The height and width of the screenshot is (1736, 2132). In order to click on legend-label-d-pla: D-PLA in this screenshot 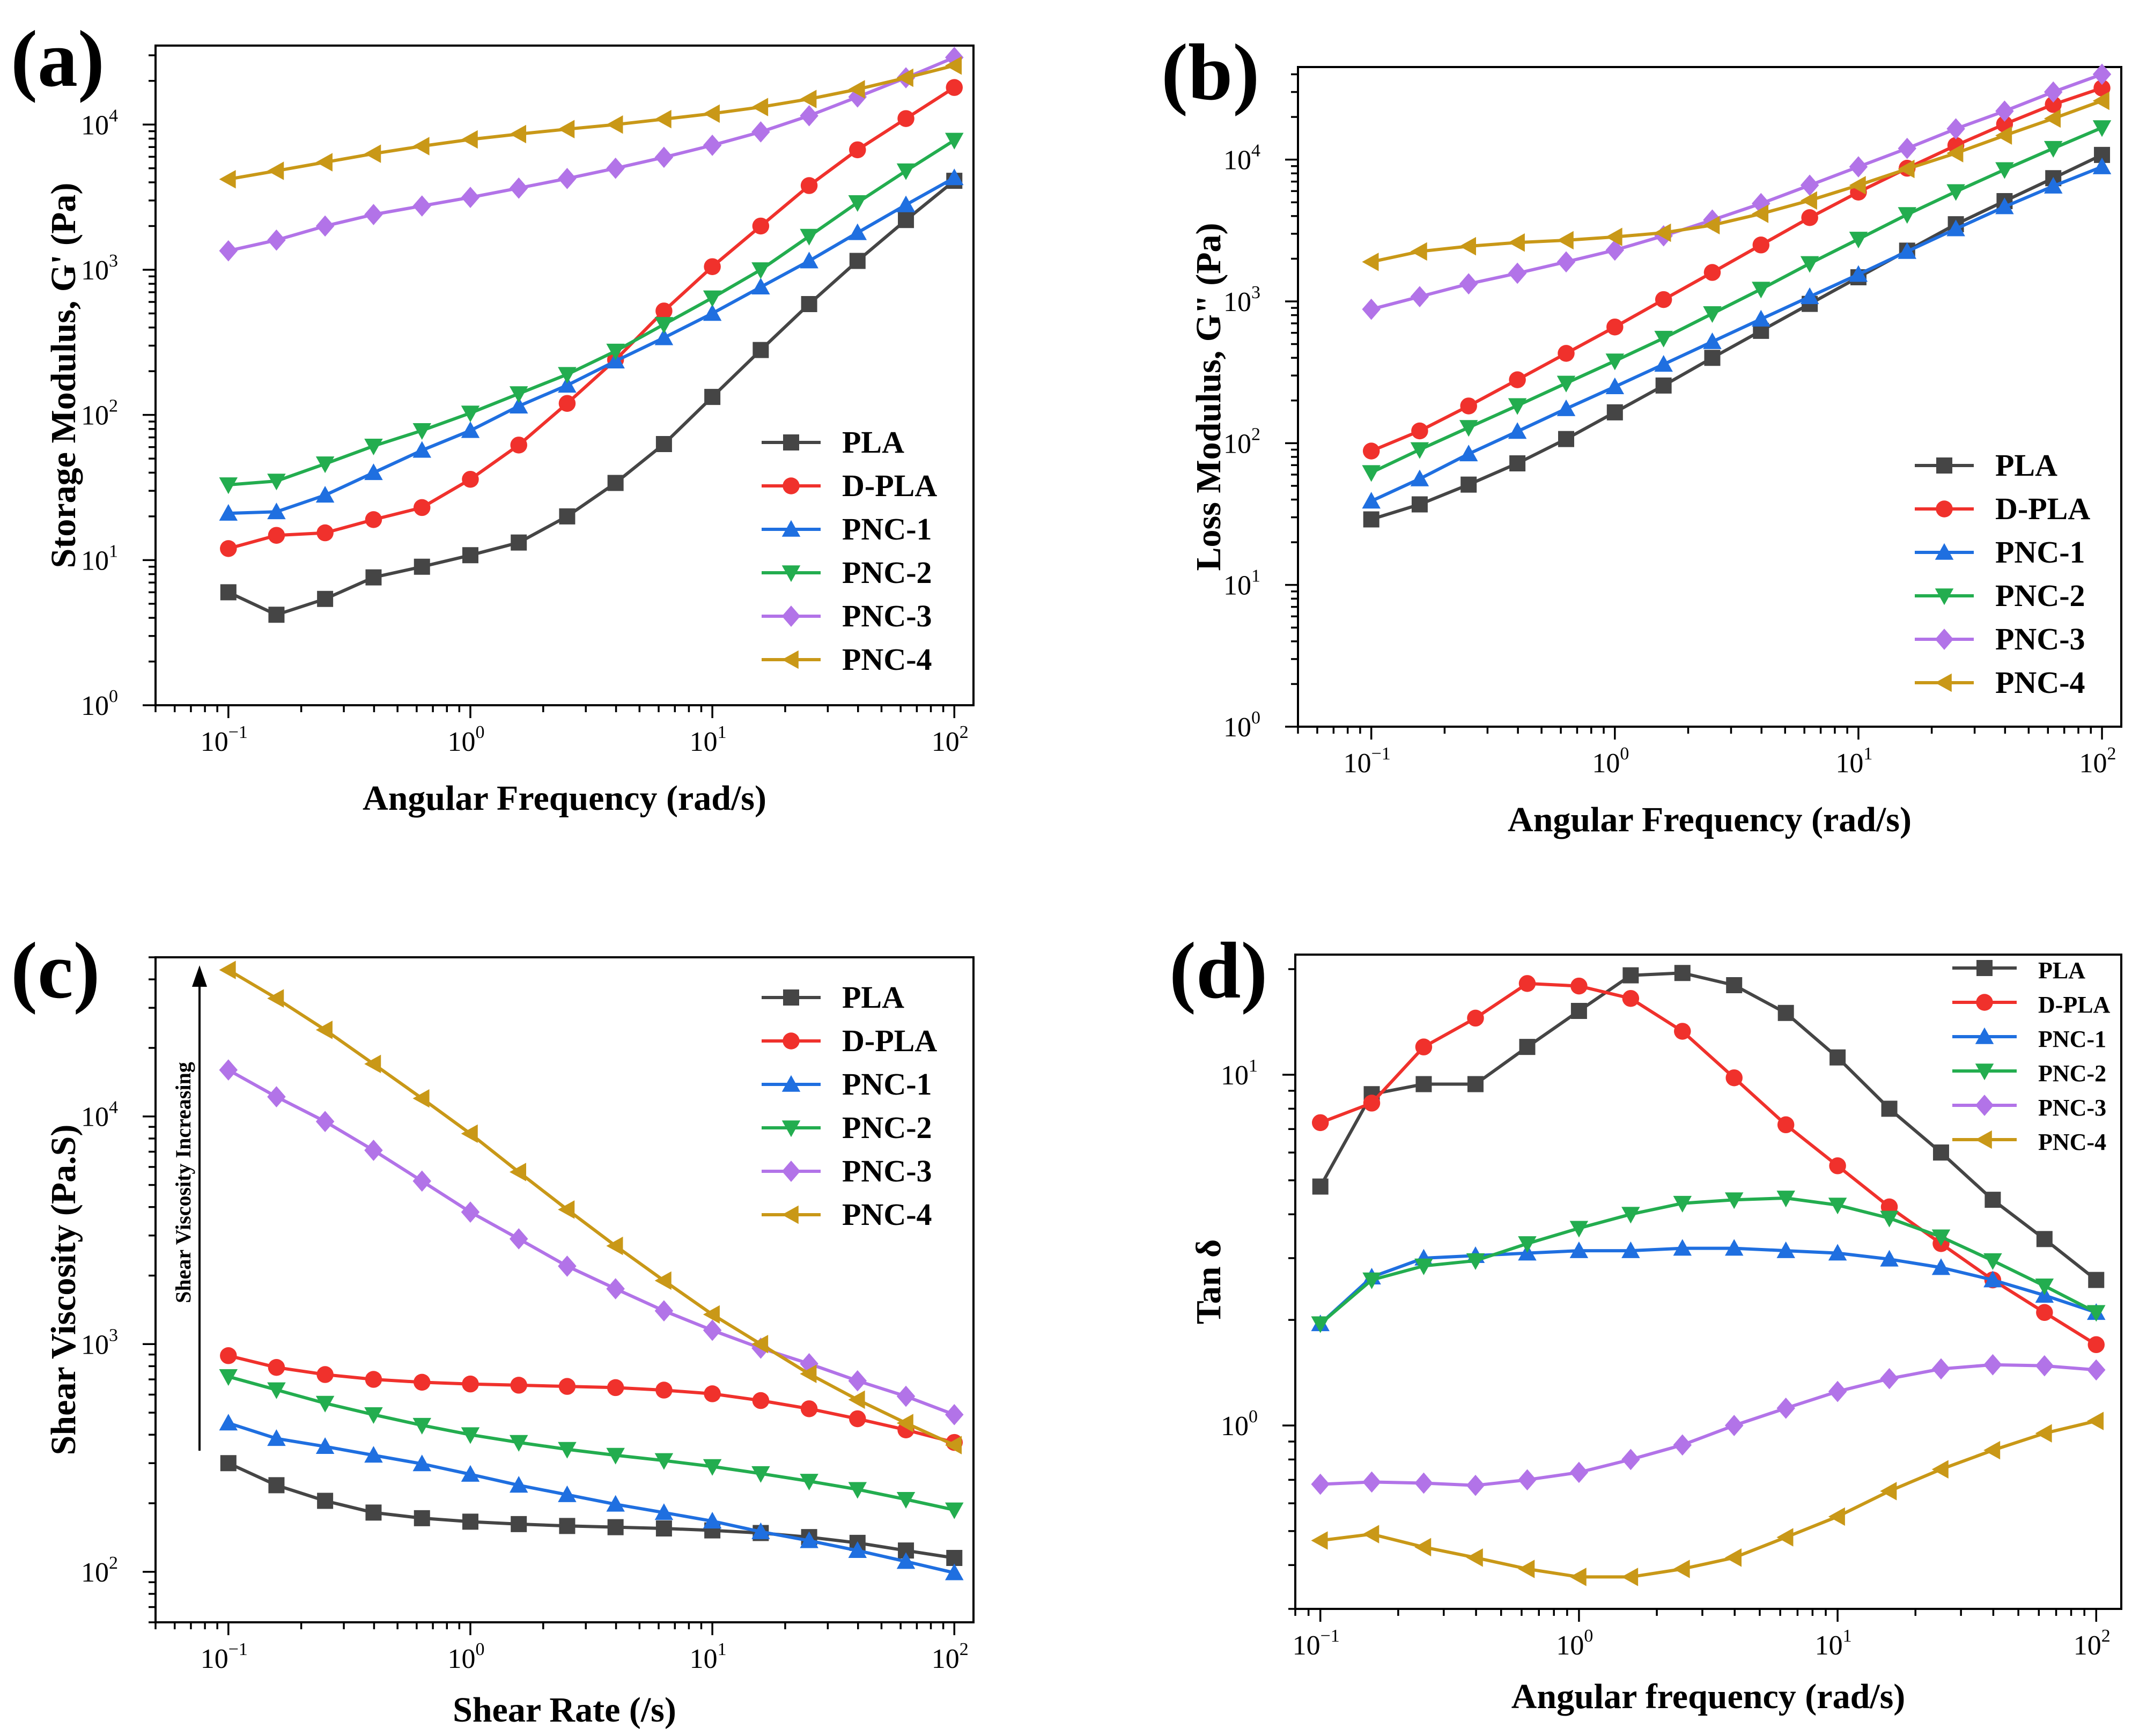, I will do `click(2042, 509)`.